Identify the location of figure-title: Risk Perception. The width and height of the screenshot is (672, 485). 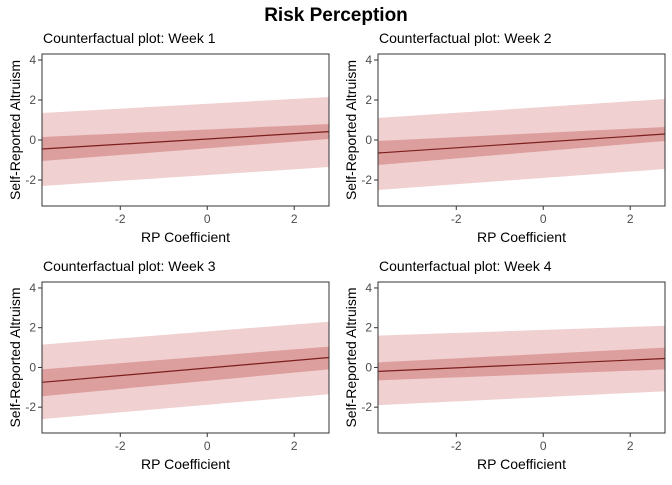
(336, 15).